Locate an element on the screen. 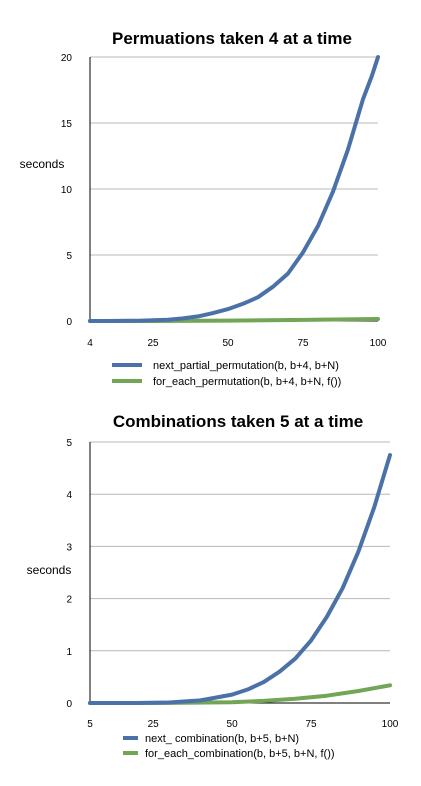 The width and height of the screenshot is (421, 786). perm-y-tick-label-3: 15 is located at coordinates (67, 124).